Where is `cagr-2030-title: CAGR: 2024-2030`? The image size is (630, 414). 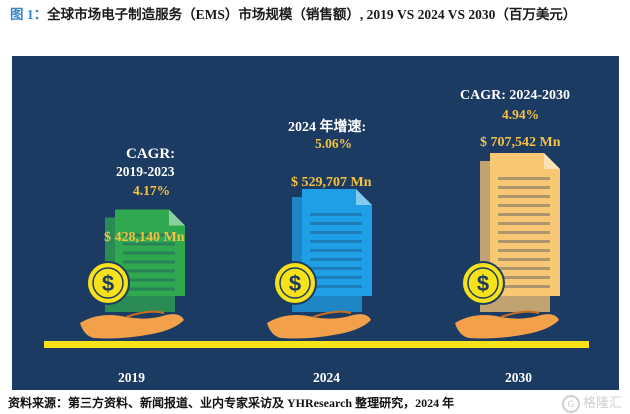 cagr-2030-title: CAGR: 2024-2030 is located at coordinates (515, 95).